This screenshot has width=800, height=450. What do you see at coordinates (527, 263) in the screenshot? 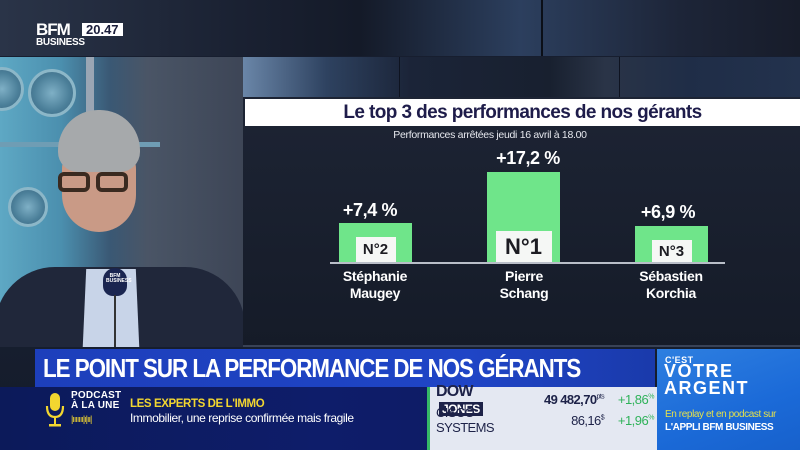
I see `chart-baseline` at bounding box center [527, 263].